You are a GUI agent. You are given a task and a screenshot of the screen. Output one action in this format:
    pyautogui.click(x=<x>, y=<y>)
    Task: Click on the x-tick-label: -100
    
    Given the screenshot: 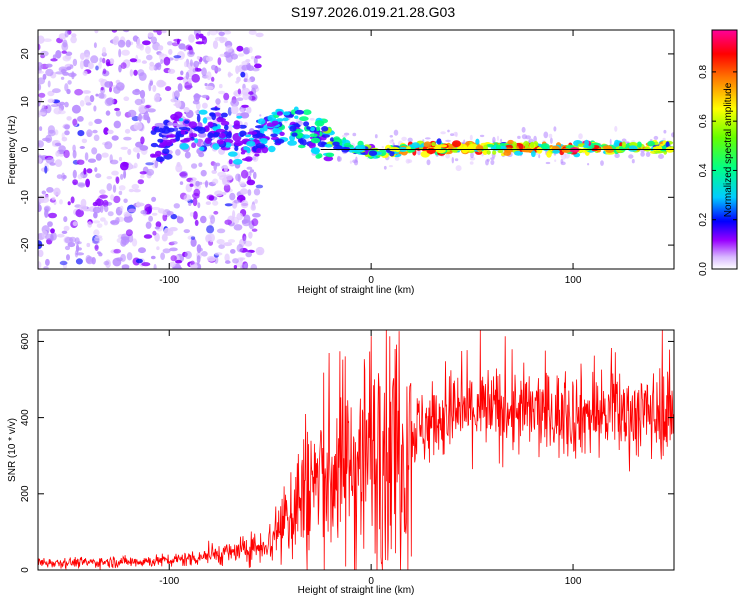 What is the action you would take?
    pyautogui.click(x=169, y=581)
    